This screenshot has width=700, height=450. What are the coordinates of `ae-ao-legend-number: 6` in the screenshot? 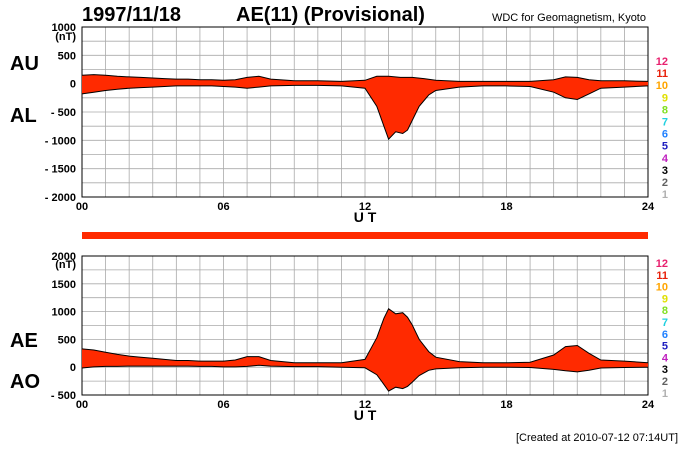 It's located at (665, 335).